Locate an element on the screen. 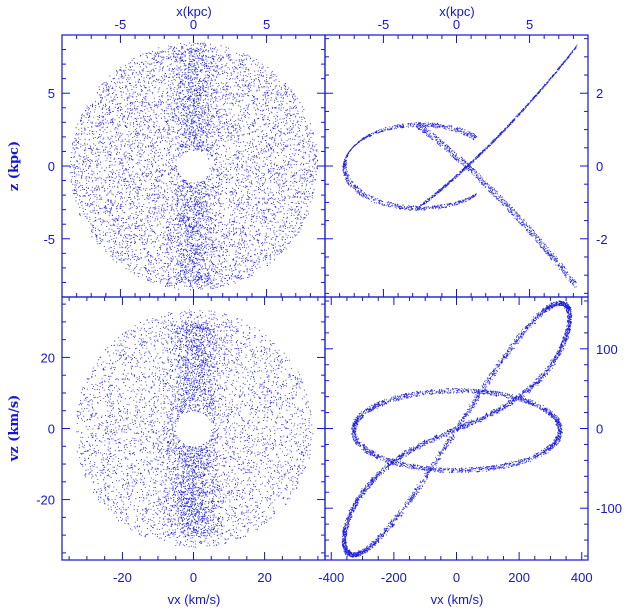  br-xtick-label: -200 is located at coordinates (394, 577).